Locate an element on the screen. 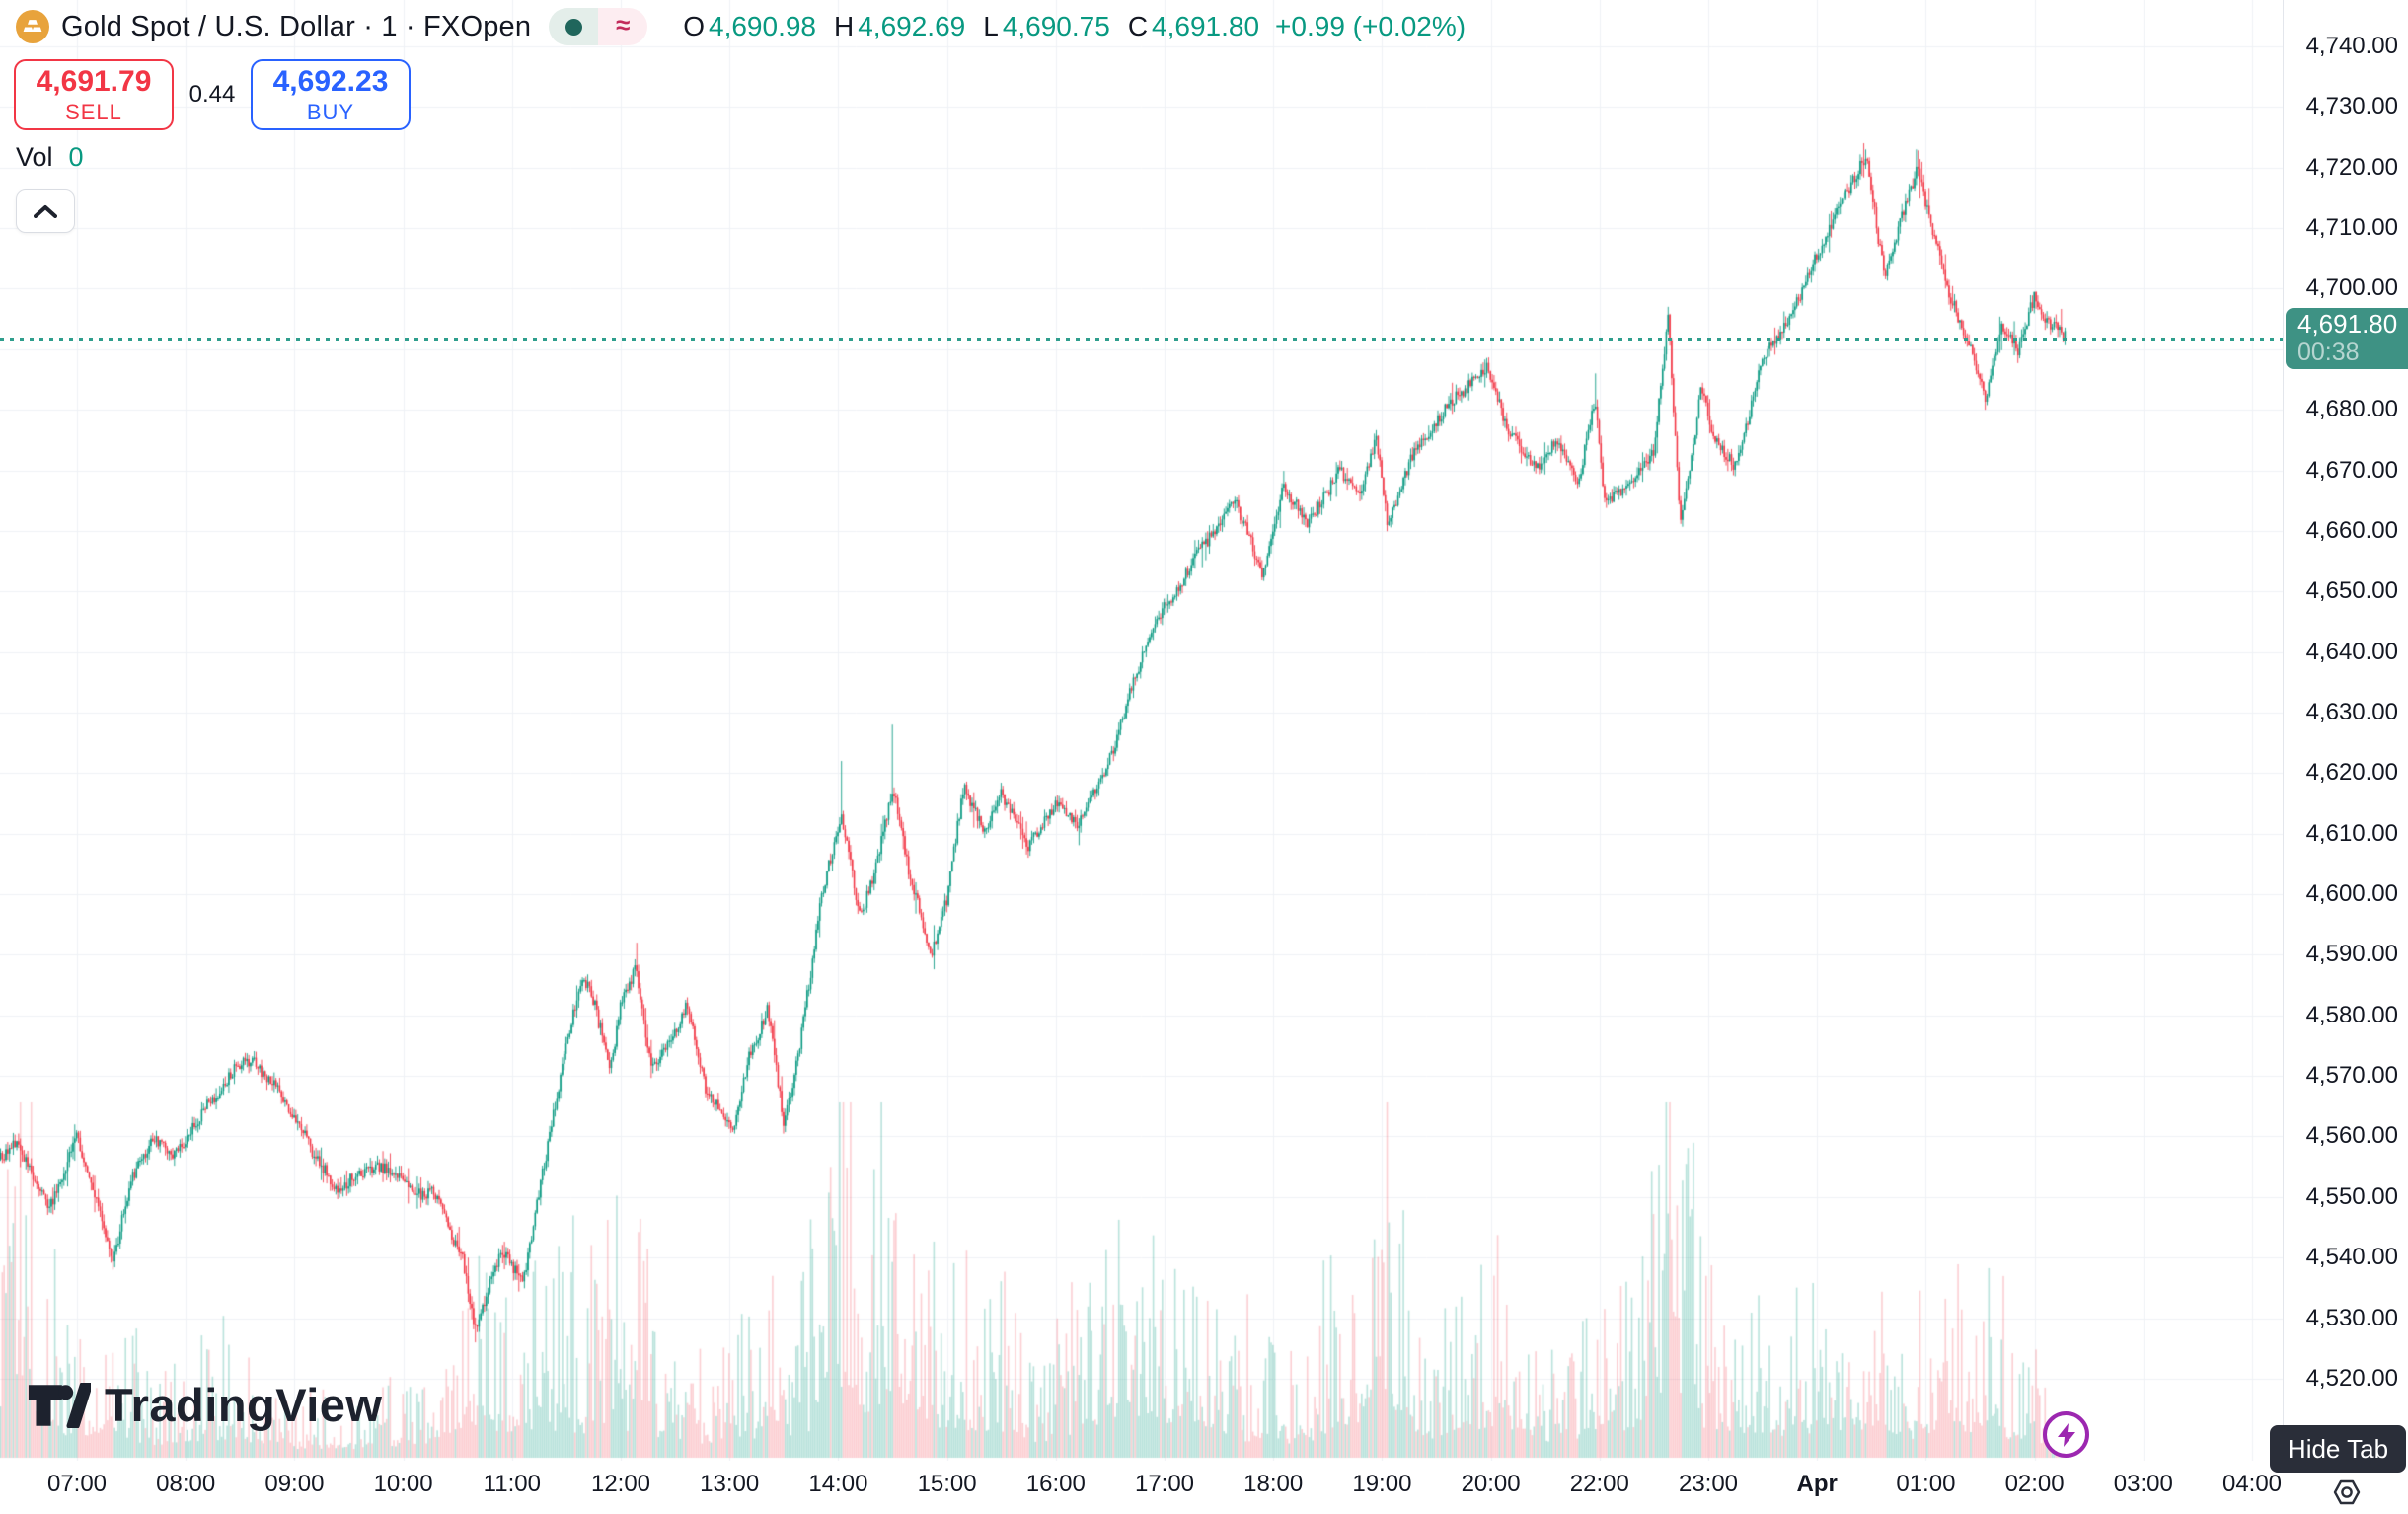 The width and height of the screenshot is (2408, 1514). ohlc-key-o: O is located at coordinates (694, 26).